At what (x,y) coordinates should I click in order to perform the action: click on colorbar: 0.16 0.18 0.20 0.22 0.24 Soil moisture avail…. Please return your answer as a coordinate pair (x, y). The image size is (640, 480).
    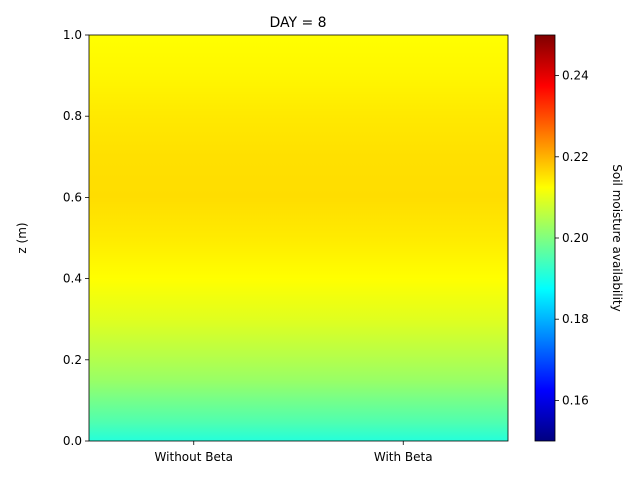
    Looking at the image, I should click on (579, 238).